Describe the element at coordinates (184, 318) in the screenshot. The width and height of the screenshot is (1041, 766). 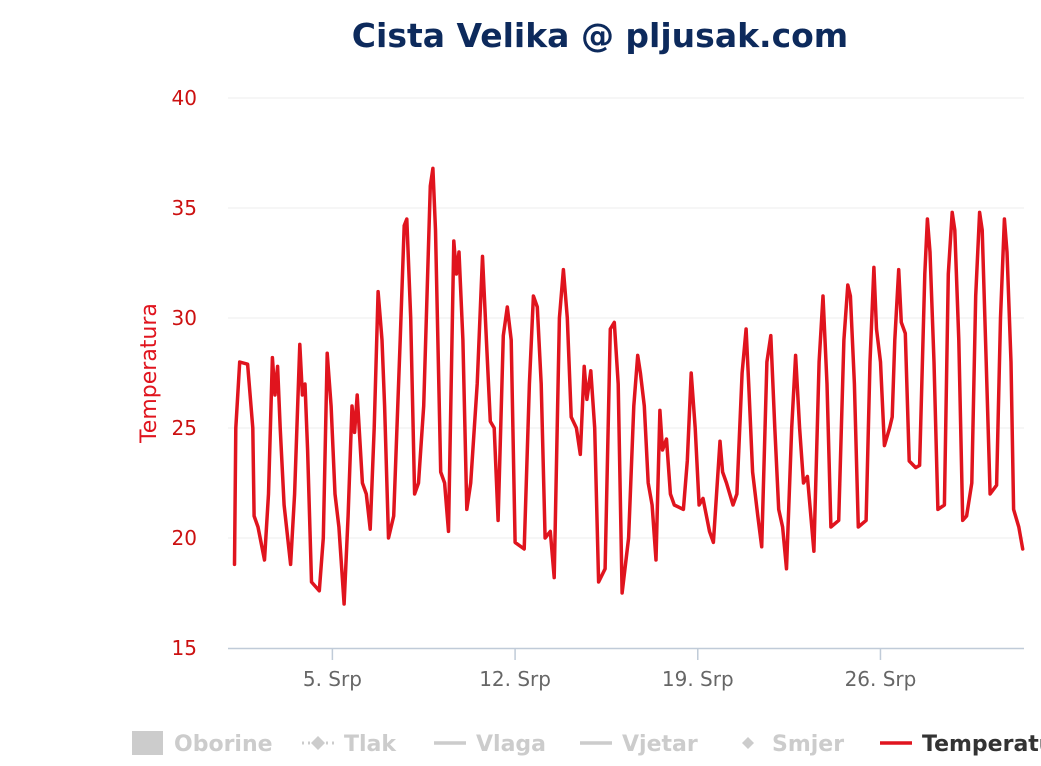
I see `y-tick-label-30: 30` at that location.